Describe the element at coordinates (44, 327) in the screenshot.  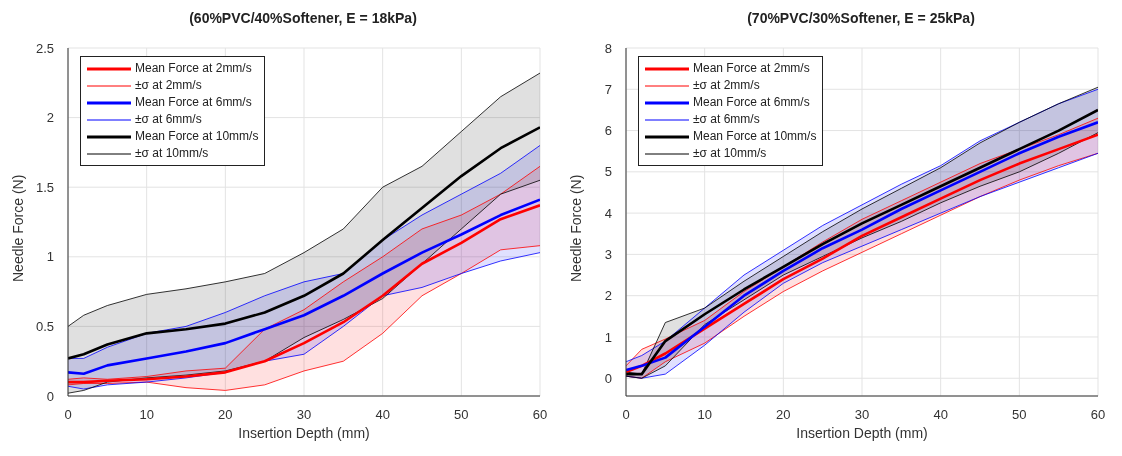
I see `y-tick-label: 0.5` at that location.